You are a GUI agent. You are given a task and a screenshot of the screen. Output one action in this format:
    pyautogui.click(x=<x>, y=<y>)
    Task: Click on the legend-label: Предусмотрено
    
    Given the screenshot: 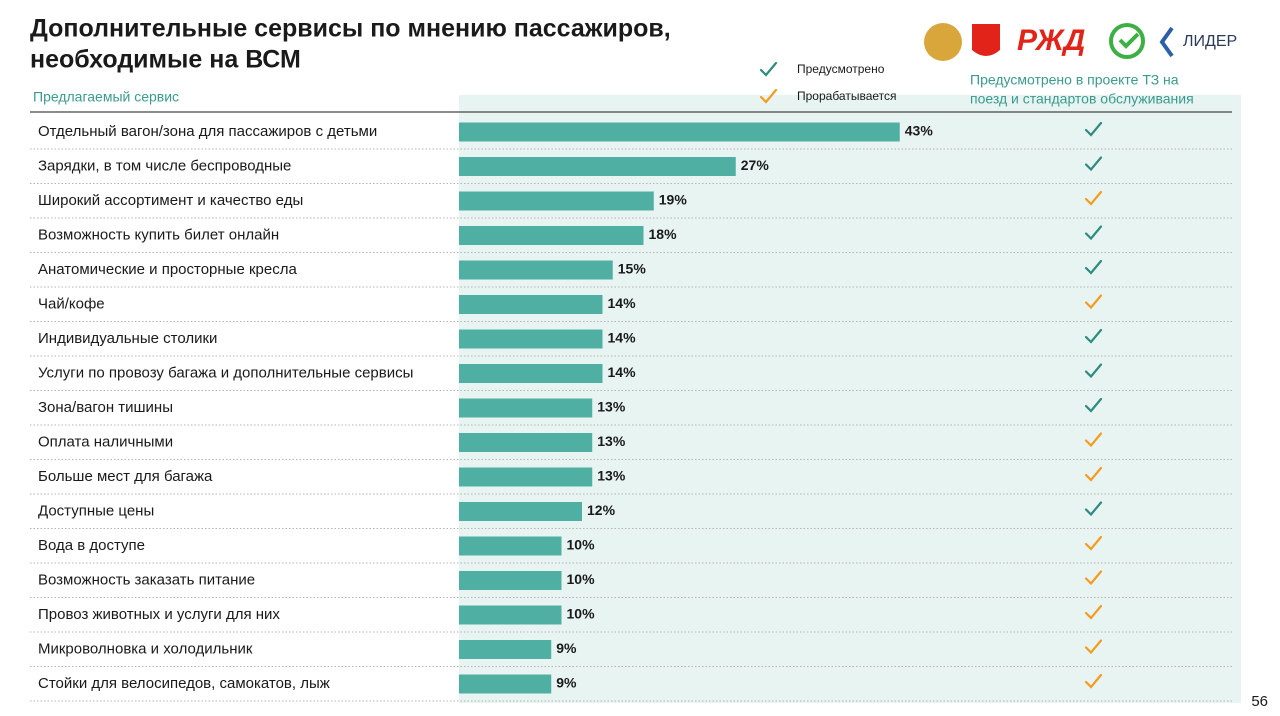 What is the action you would take?
    pyautogui.click(x=841, y=69)
    